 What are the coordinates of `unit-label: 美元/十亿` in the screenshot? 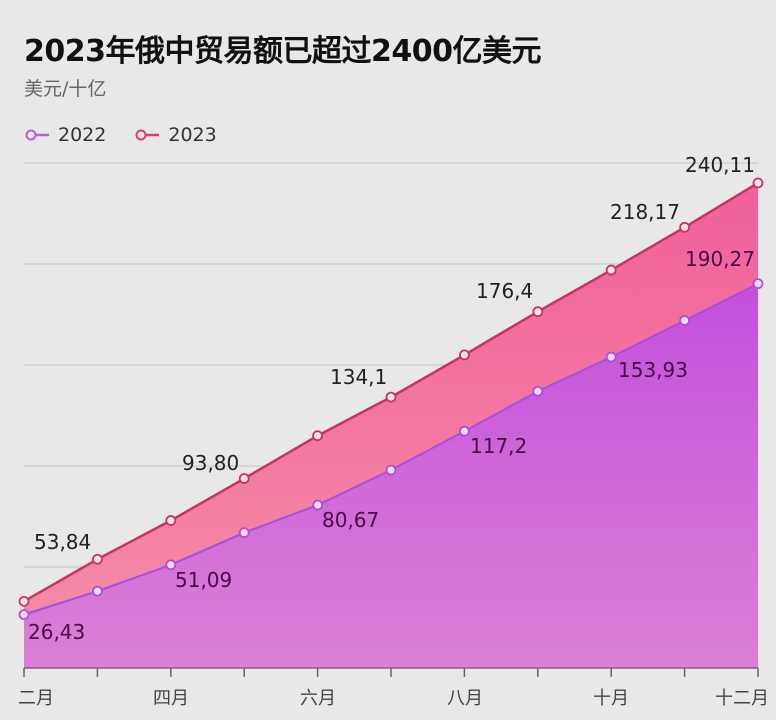 It's located at (65, 89).